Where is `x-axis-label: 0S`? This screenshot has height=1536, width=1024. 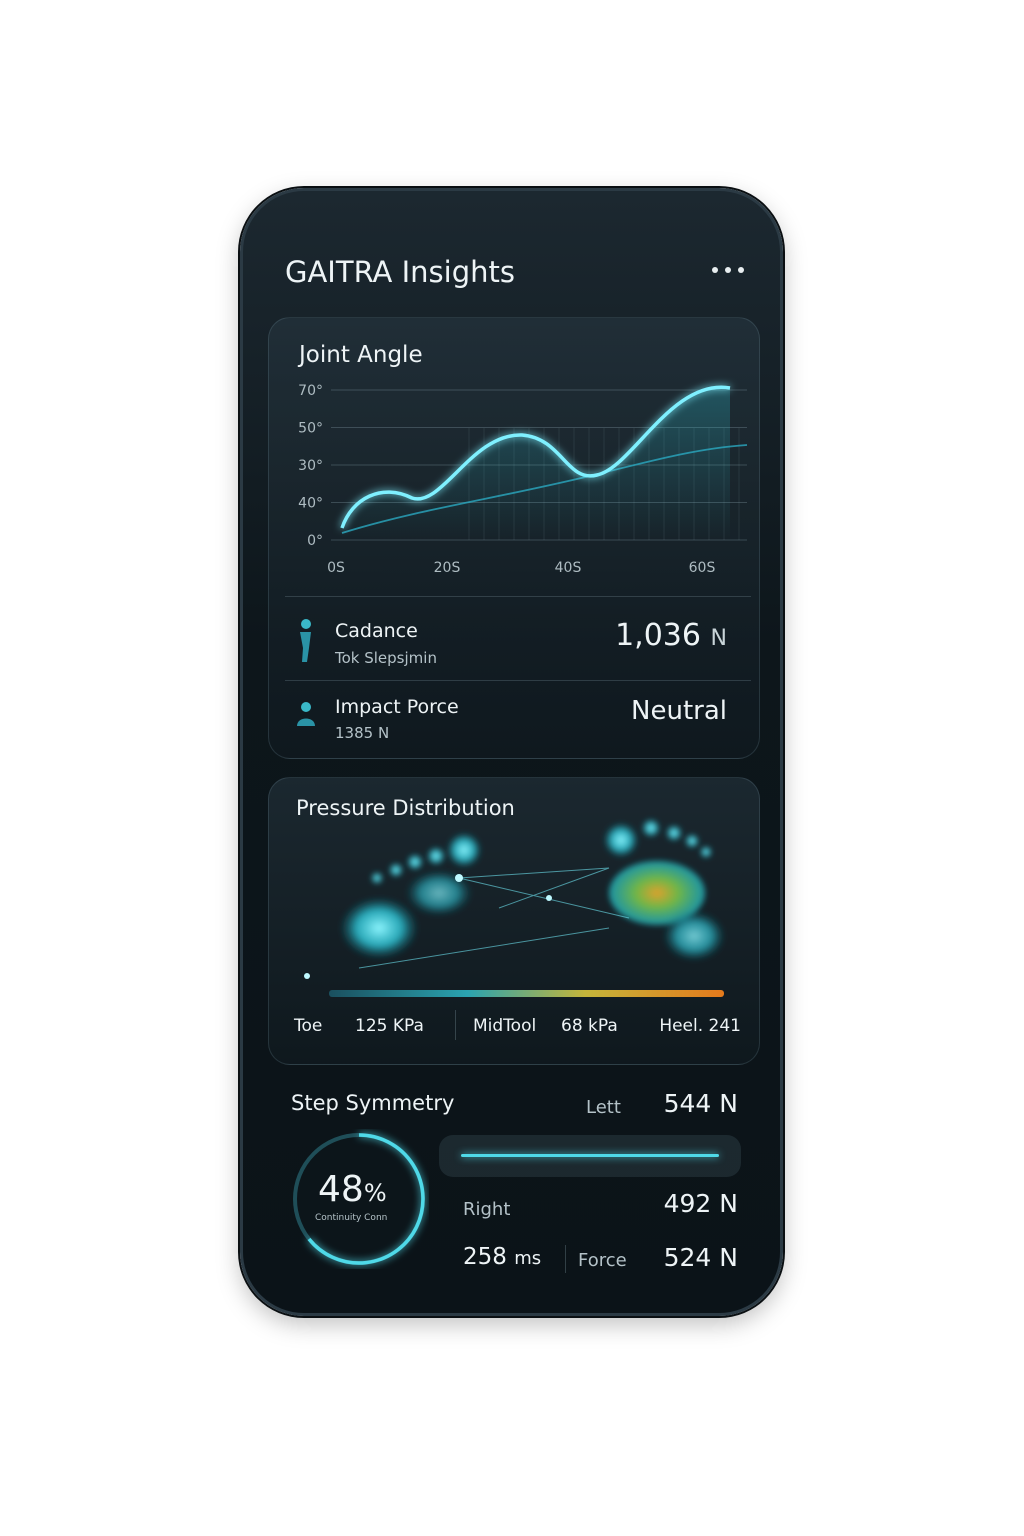
x-axis-label: 0S is located at coordinates (336, 568).